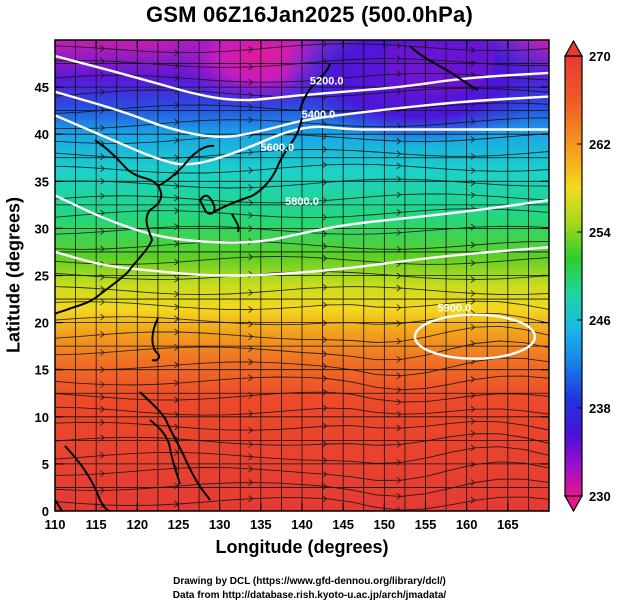 The height and width of the screenshot is (605, 619). Describe the element at coordinates (600, 56) in the screenshot. I see `colorbar-tick-label: 270` at that location.